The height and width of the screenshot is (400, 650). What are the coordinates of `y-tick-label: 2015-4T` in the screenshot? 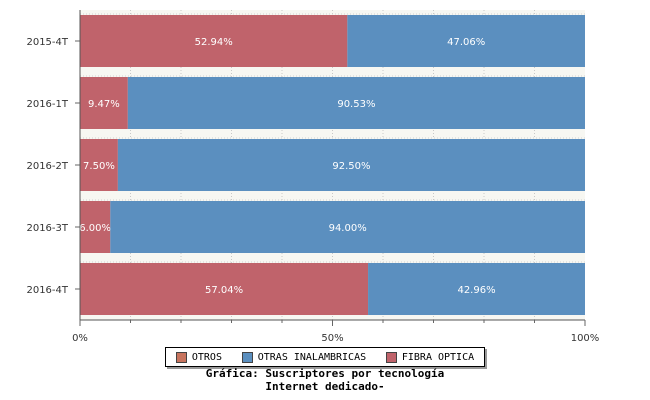 It's located at (47, 42).